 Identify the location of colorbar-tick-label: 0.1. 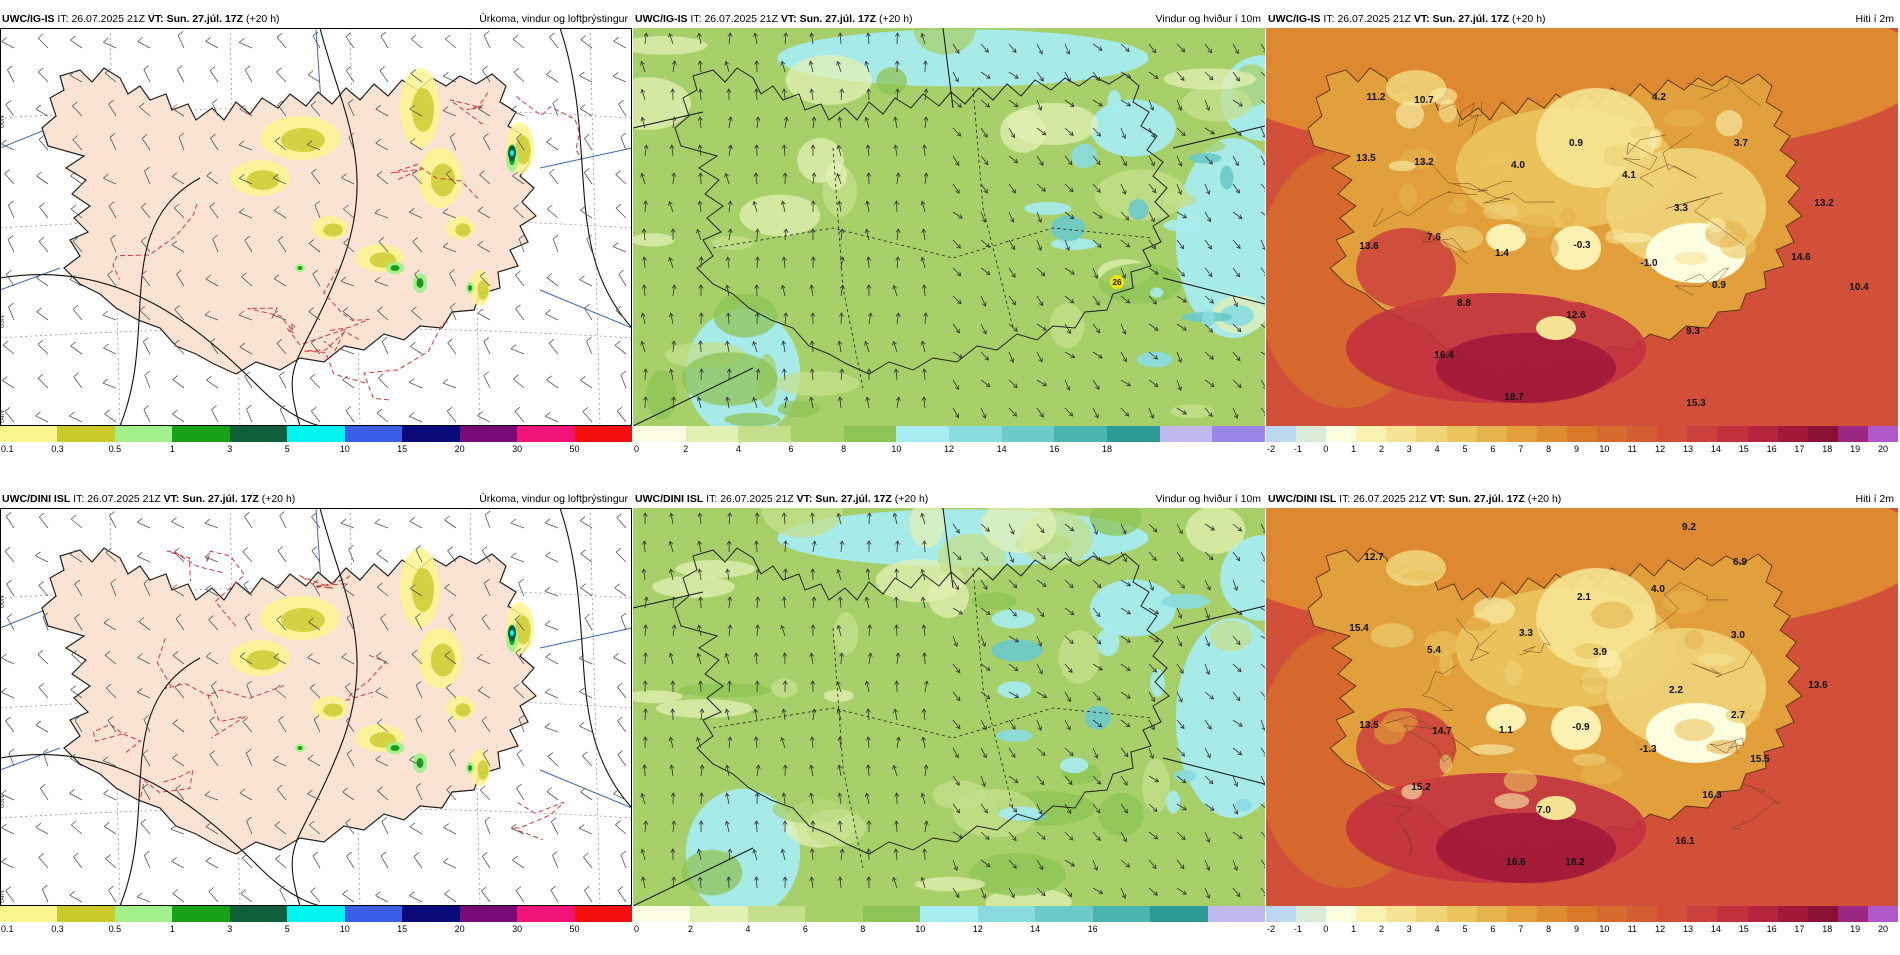
(7, 449).